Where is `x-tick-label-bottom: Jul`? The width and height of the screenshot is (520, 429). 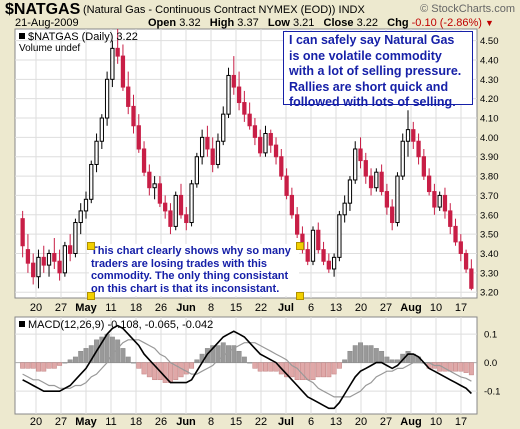
x-tick-label-bottom: Jul is located at coordinates (286, 422).